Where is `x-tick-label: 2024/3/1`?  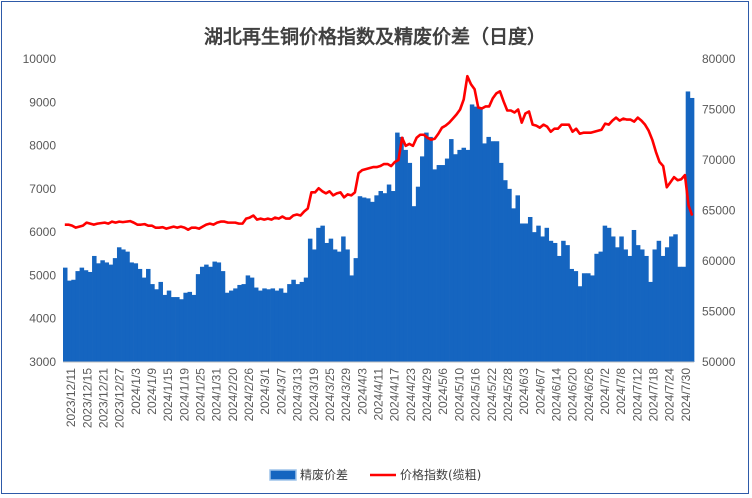
x-tick-label: 2024/3/1 is located at coordinates (265, 391).